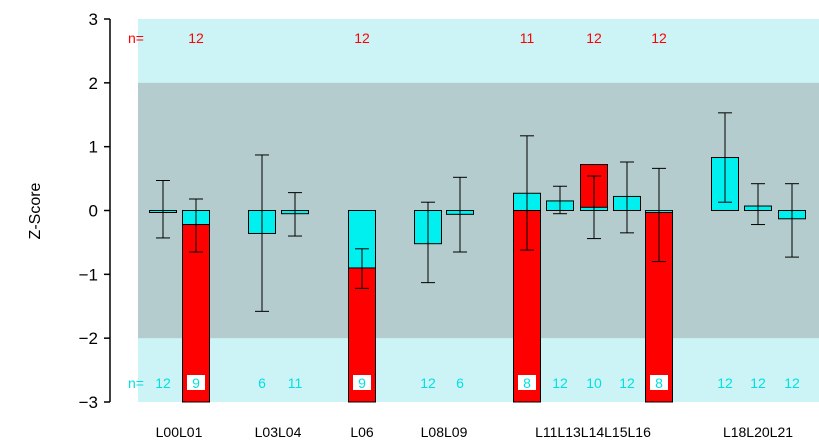  I want to click on n-bottom-l06: 9, so click(362, 383).